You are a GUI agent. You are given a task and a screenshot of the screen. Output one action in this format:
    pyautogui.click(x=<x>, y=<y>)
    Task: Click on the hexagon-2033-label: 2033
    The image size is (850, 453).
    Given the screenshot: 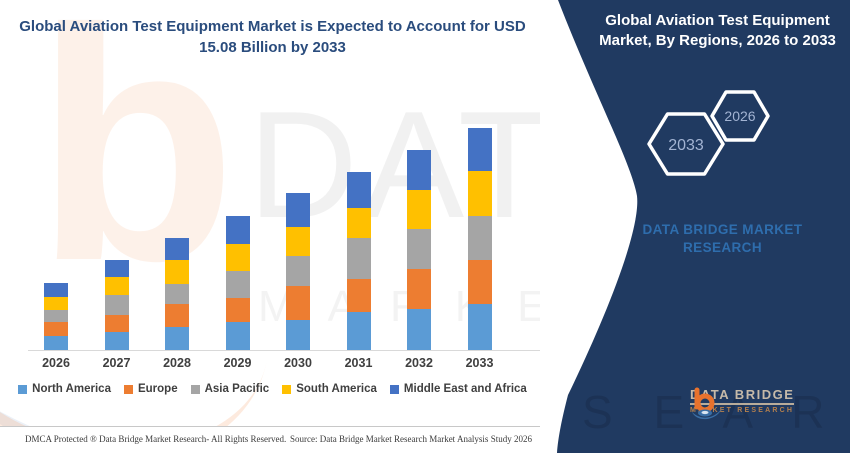 What is the action you would take?
    pyautogui.click(x=686, y=145)
    